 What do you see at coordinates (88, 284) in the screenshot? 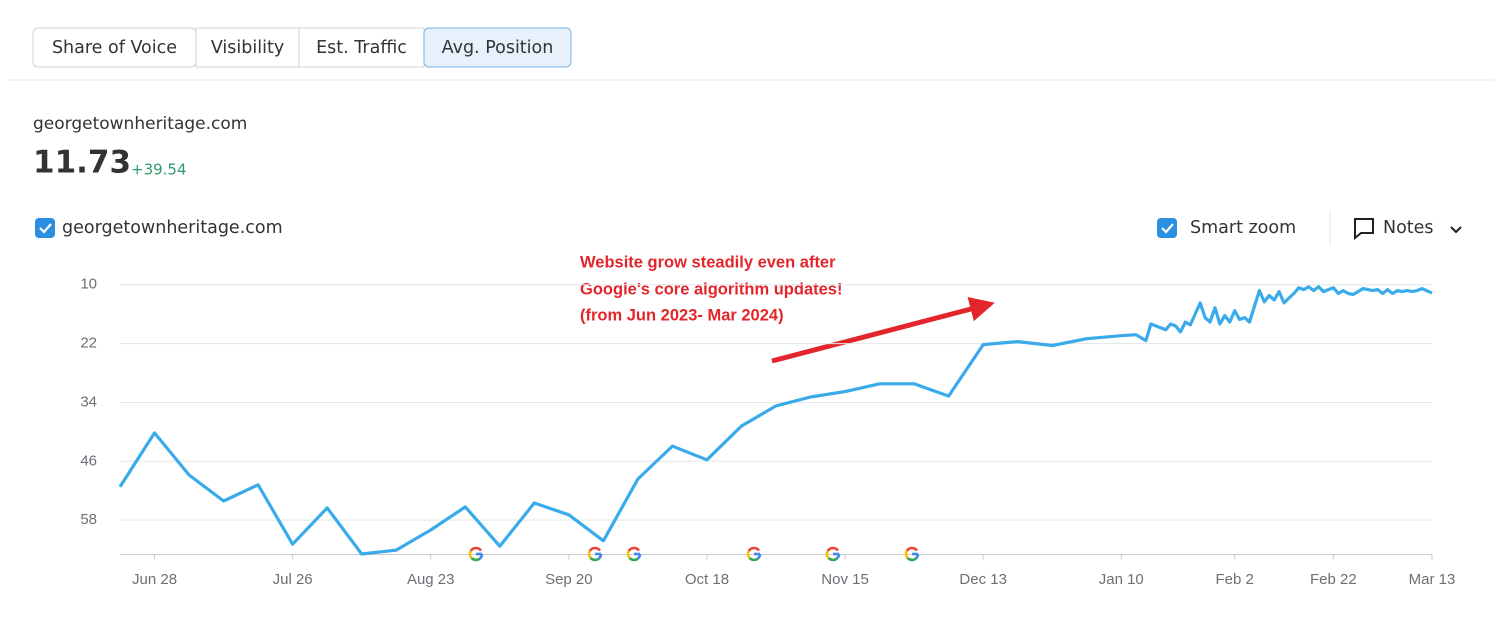
I see `y-tick-label: 10` at bounding box center [88, 284].